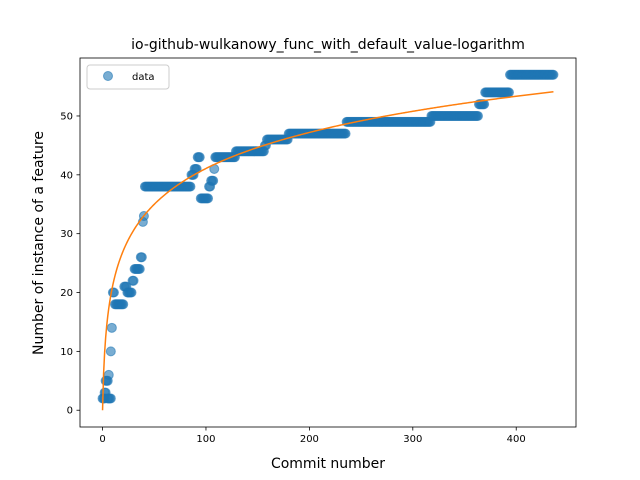 This screenshot has width=640, height=480. I want to click on x-axis-ticks: 0 100 200 300 400, so click(312, 436).